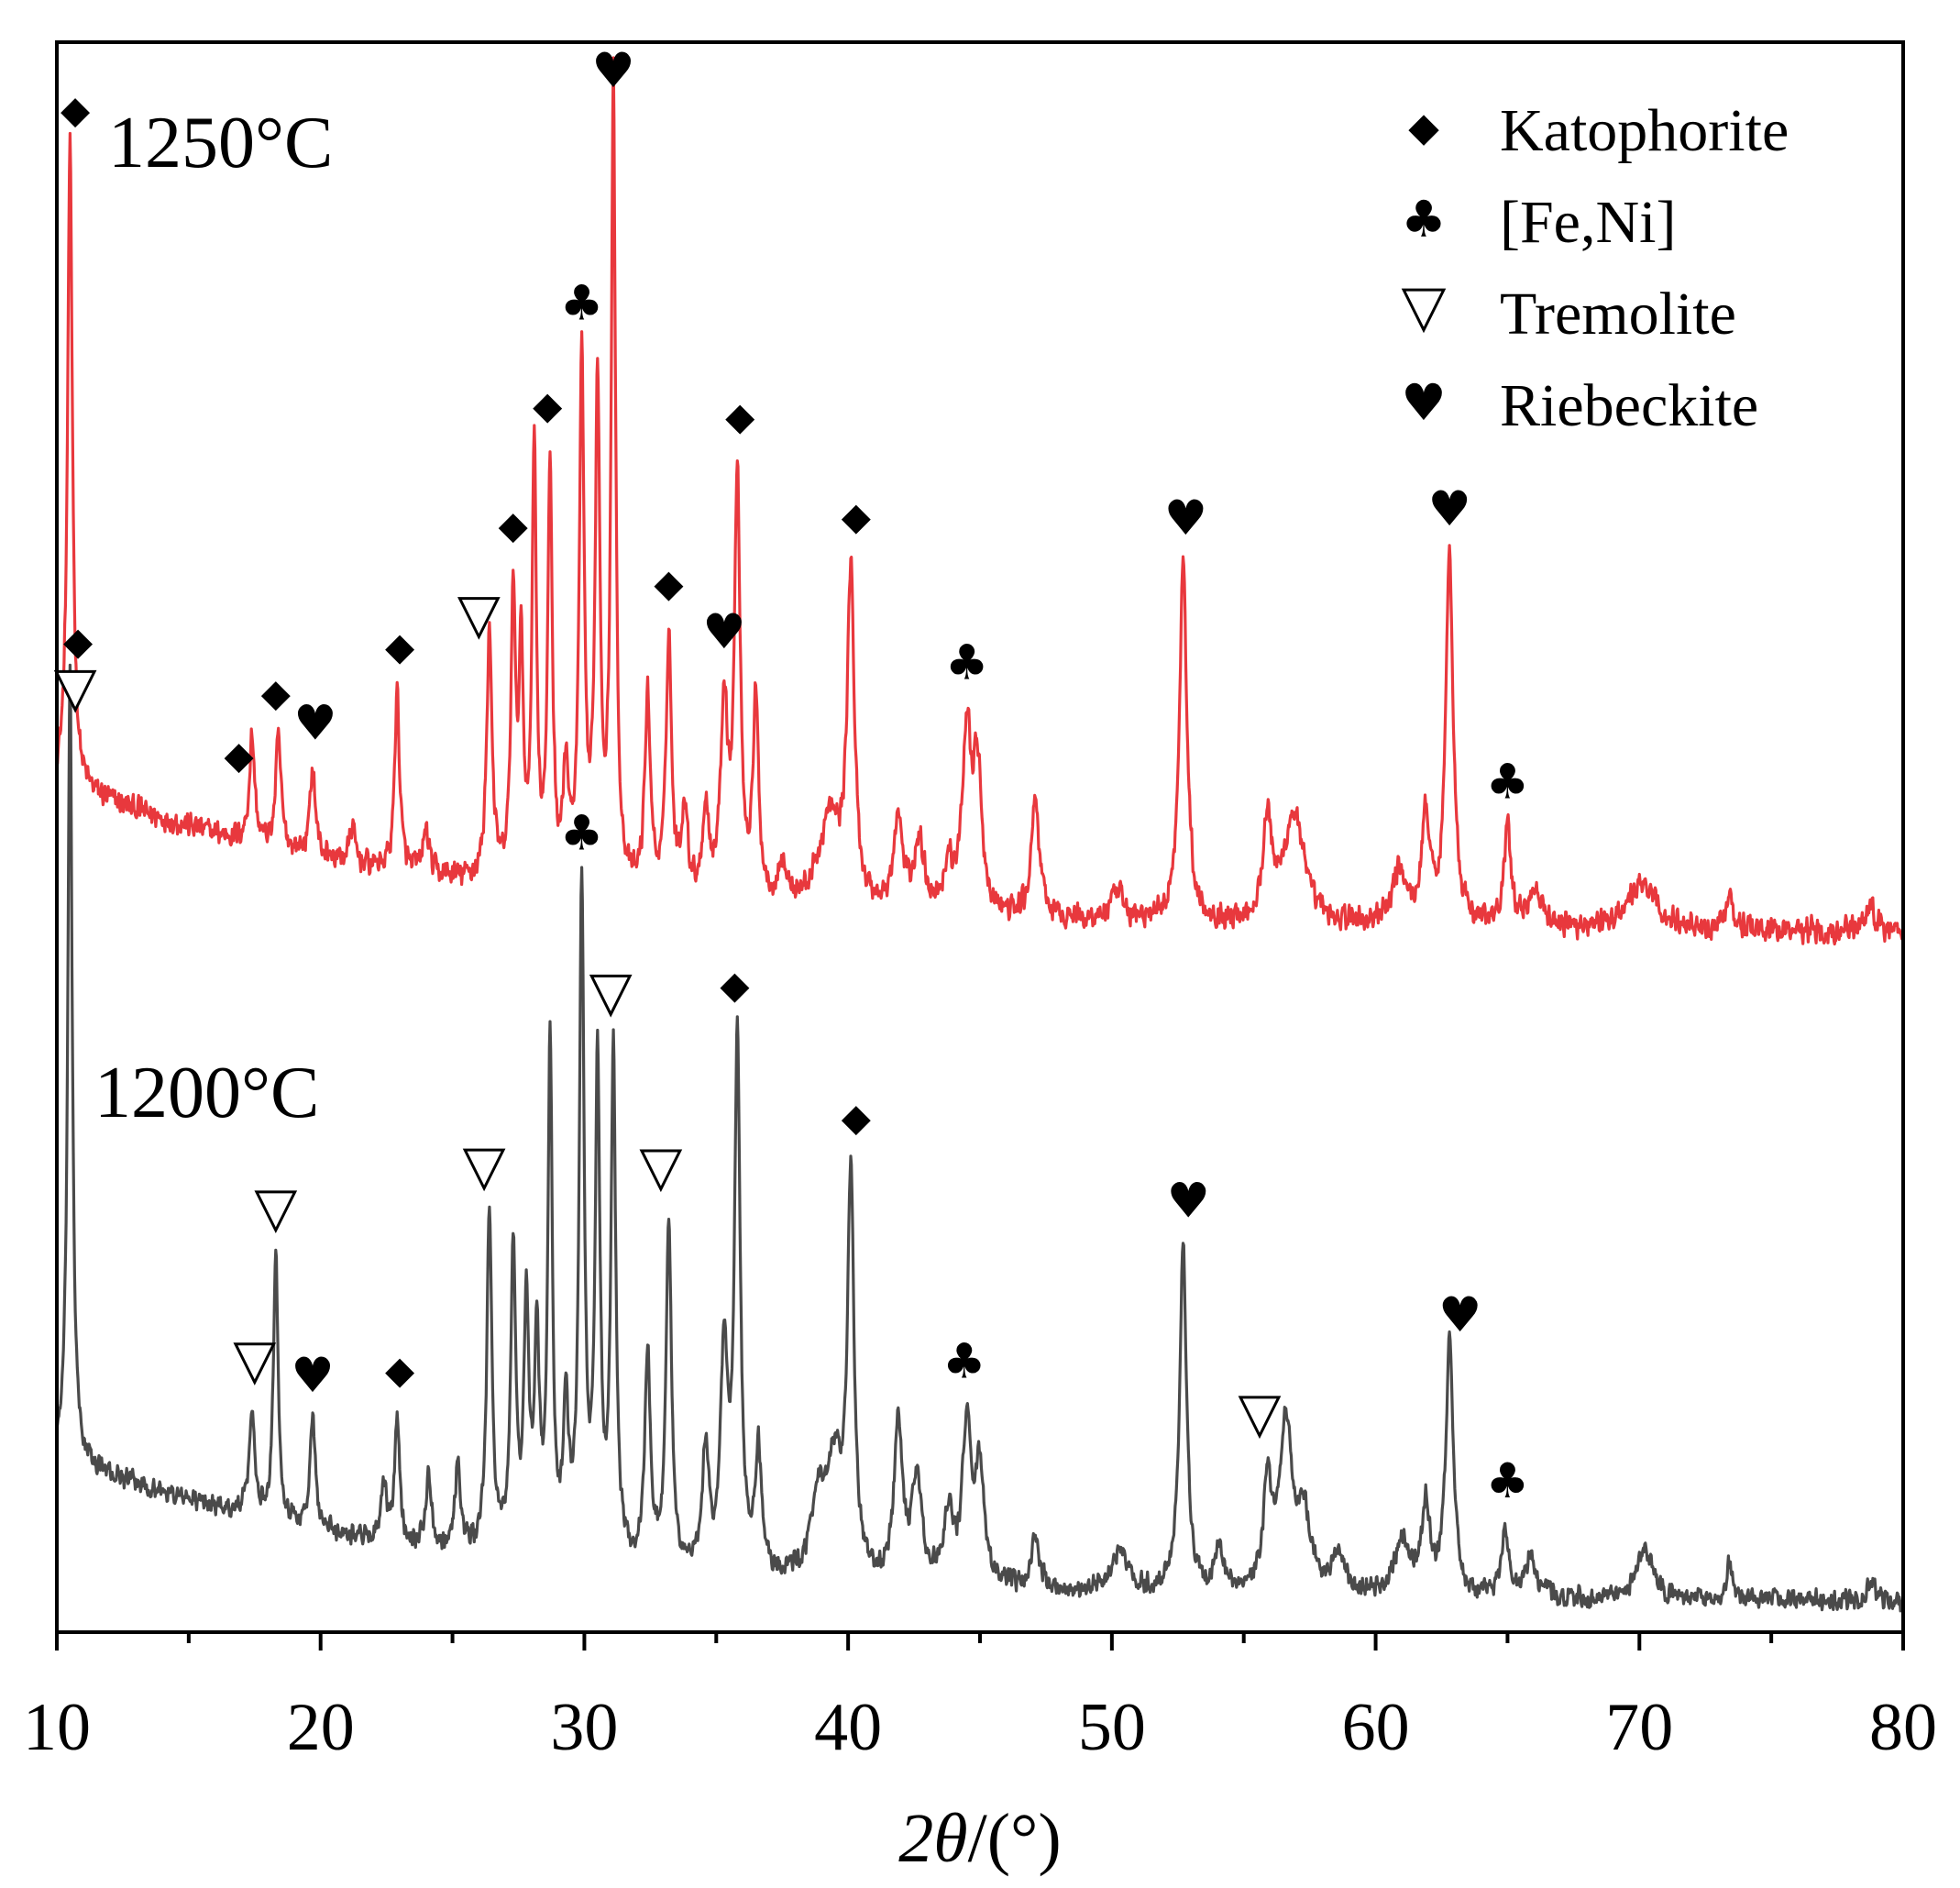 The height and width of the screenshot is (1888, 1960). I want to click on legend-label-katophorite: Katophorite, so click(1645, 131).